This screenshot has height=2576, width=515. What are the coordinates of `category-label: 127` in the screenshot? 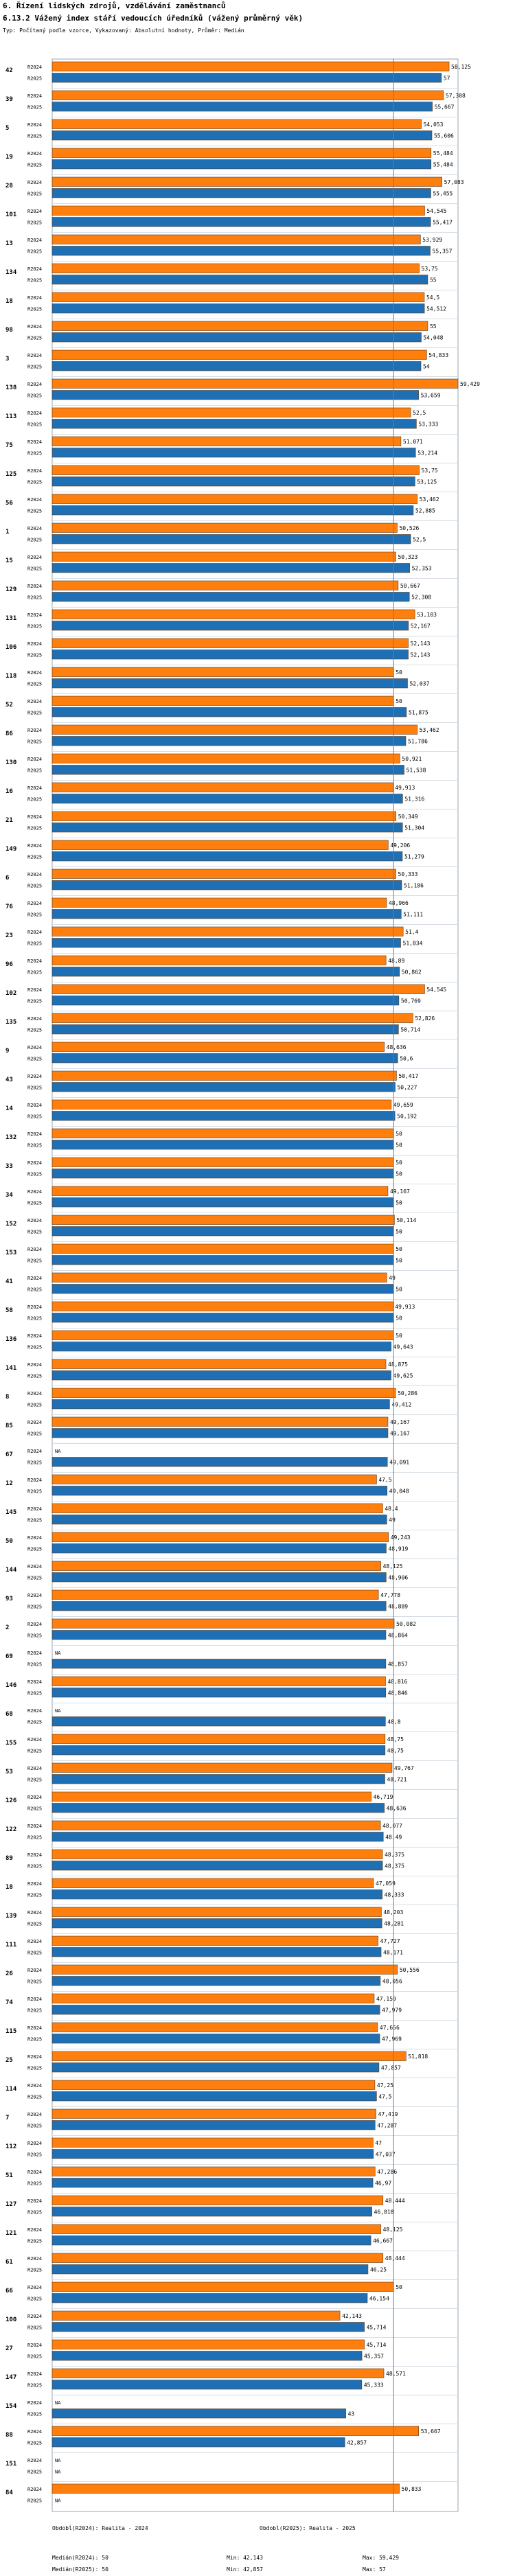 It's located at (10, 2204).